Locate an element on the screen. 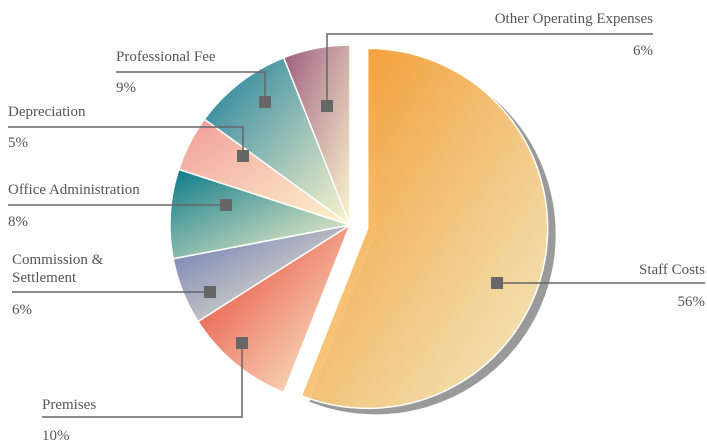 Image resolution: width=707 pixels, height=442 pixels. slice-label: Other Operating Expenses is located at coordinates (573, 19).